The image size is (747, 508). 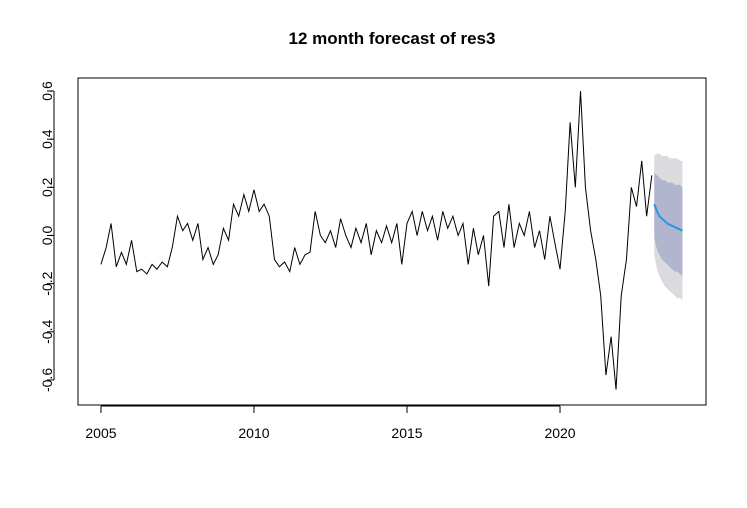 I want to click on y-tick-label: 0.6, so click(x=47, y=91).